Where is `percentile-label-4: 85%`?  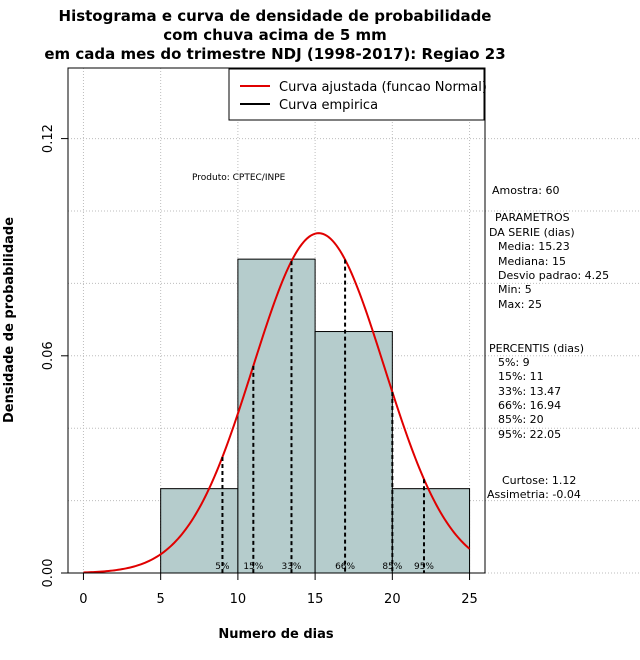 percentile-label-4: 85% is located at coordinates (392, 567).